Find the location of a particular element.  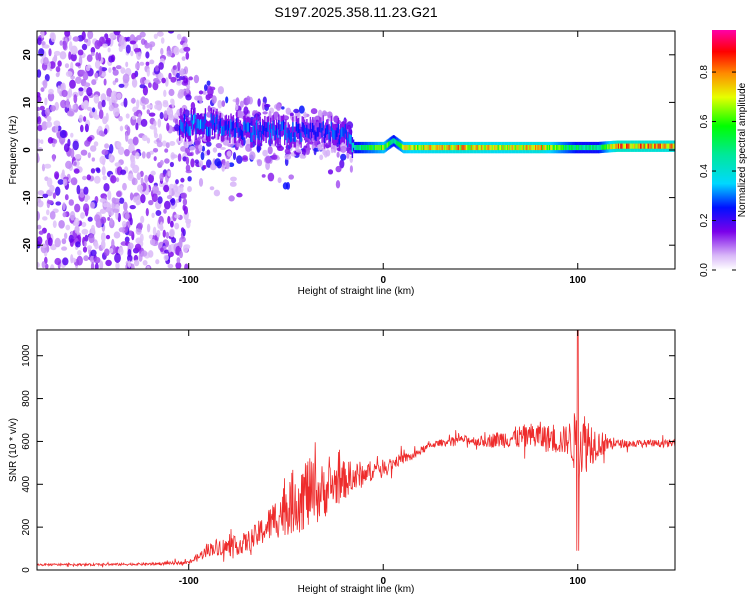

snr-ylabel: SNR (10 * v/v) is located at coordinates (13, 450).